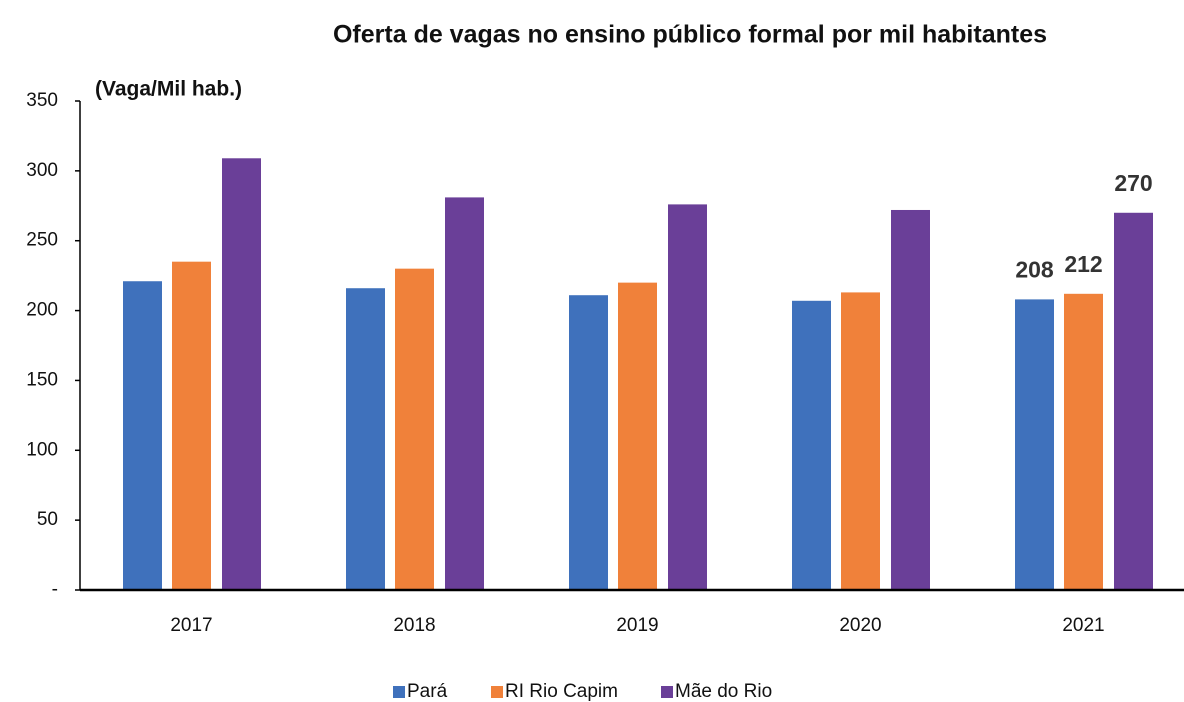  What do you see at coordinates (55, 589) in the screenshot?
I see `y-tick-label: -` at bounding box center [55, 589].